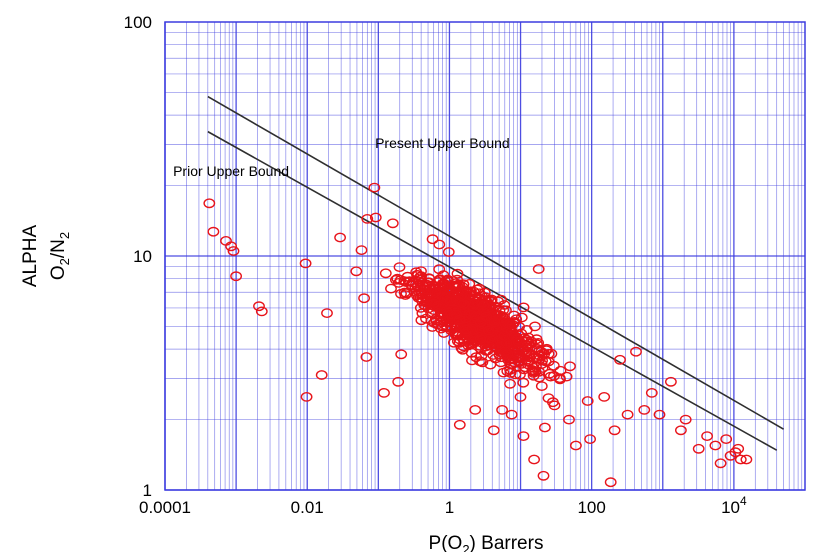  I want to click on bound-annotation: Prior Upper Bound, so click(231, 171).